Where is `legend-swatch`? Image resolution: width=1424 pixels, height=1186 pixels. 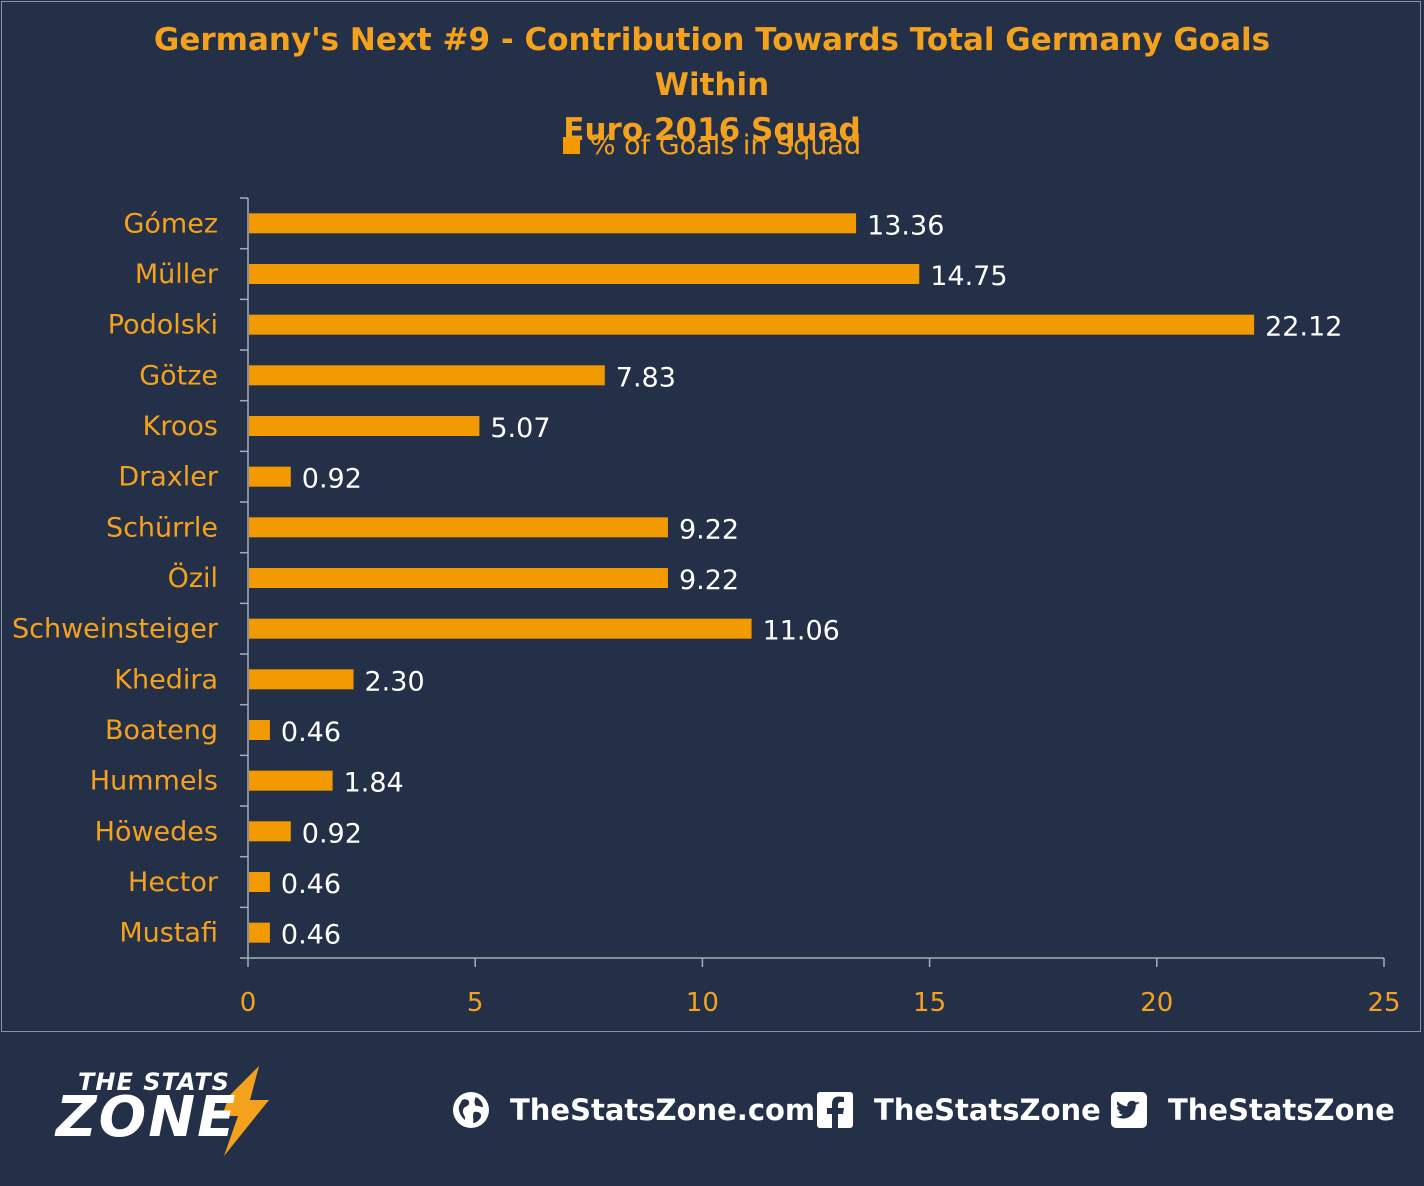
legend-swatch is located at coordinates (571, 145).